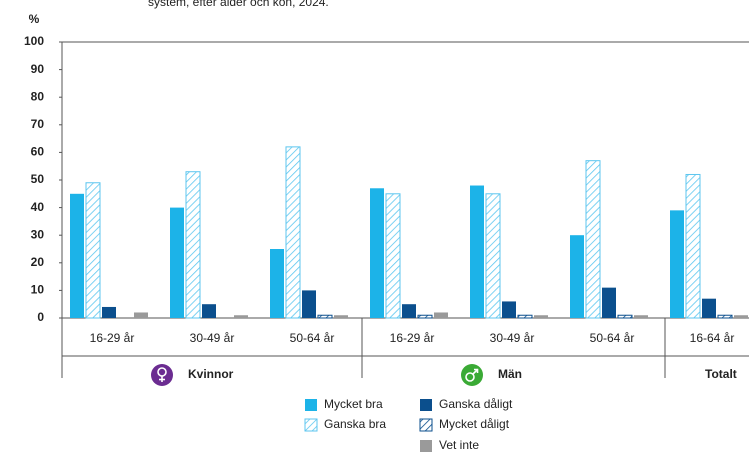 The height and width of the screenshot is (453, 749). Describe the element at coordinates (38, 207) in the screenshot. I see `y-tick-label: 40` at that location.